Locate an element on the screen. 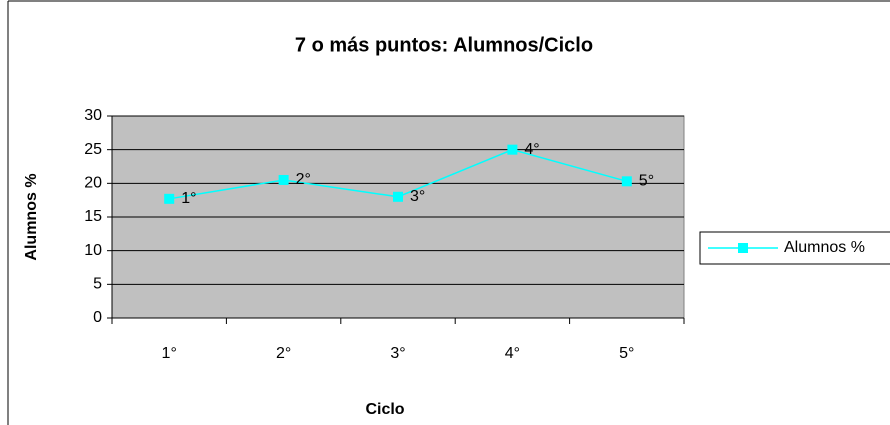  y-tick-label: 25 is located at coordinates (93, 149).